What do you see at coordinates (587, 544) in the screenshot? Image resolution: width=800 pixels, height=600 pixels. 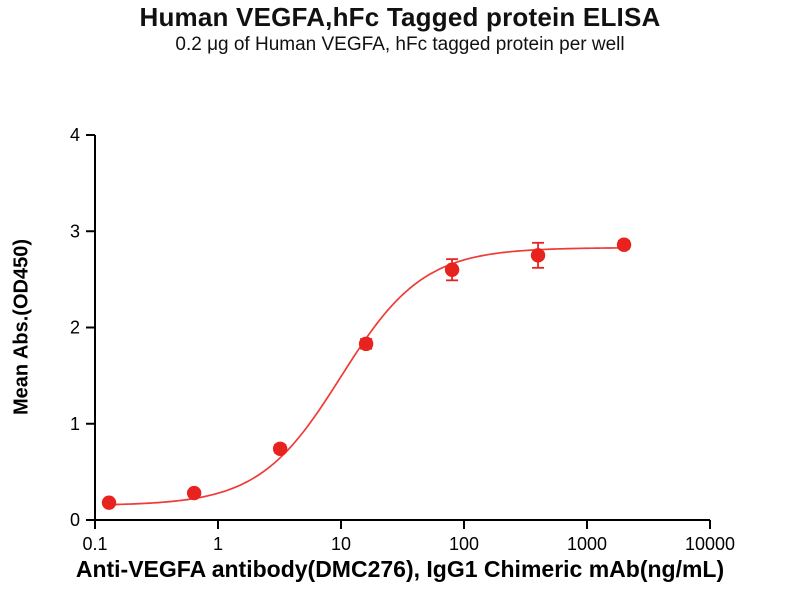 I see `x-tick-label: 1000` at bounding box center [587, 544].